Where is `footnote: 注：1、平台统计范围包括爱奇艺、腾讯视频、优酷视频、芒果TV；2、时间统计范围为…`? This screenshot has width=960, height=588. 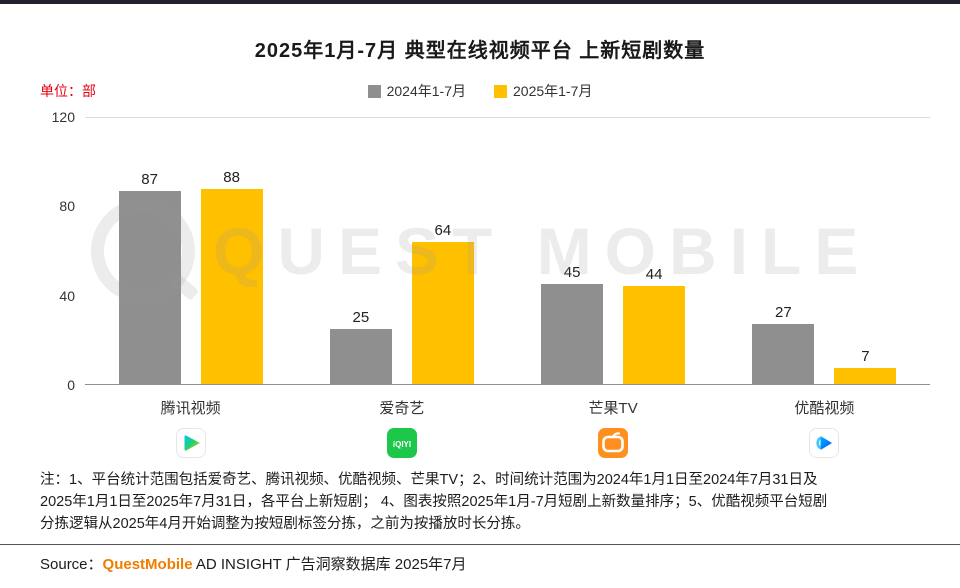
footnote: 注：1、平台统计范围包括爱奇艺、腾讯视频、优酷视频、芒果TV；2、时间统计范围为… is located at coordinates (480, 502).